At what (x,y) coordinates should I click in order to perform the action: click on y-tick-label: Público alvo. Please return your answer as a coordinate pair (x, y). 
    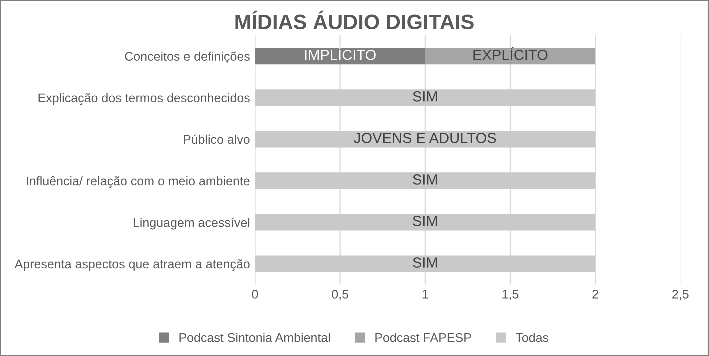
    Looking at the image, I should click on (217, 139).